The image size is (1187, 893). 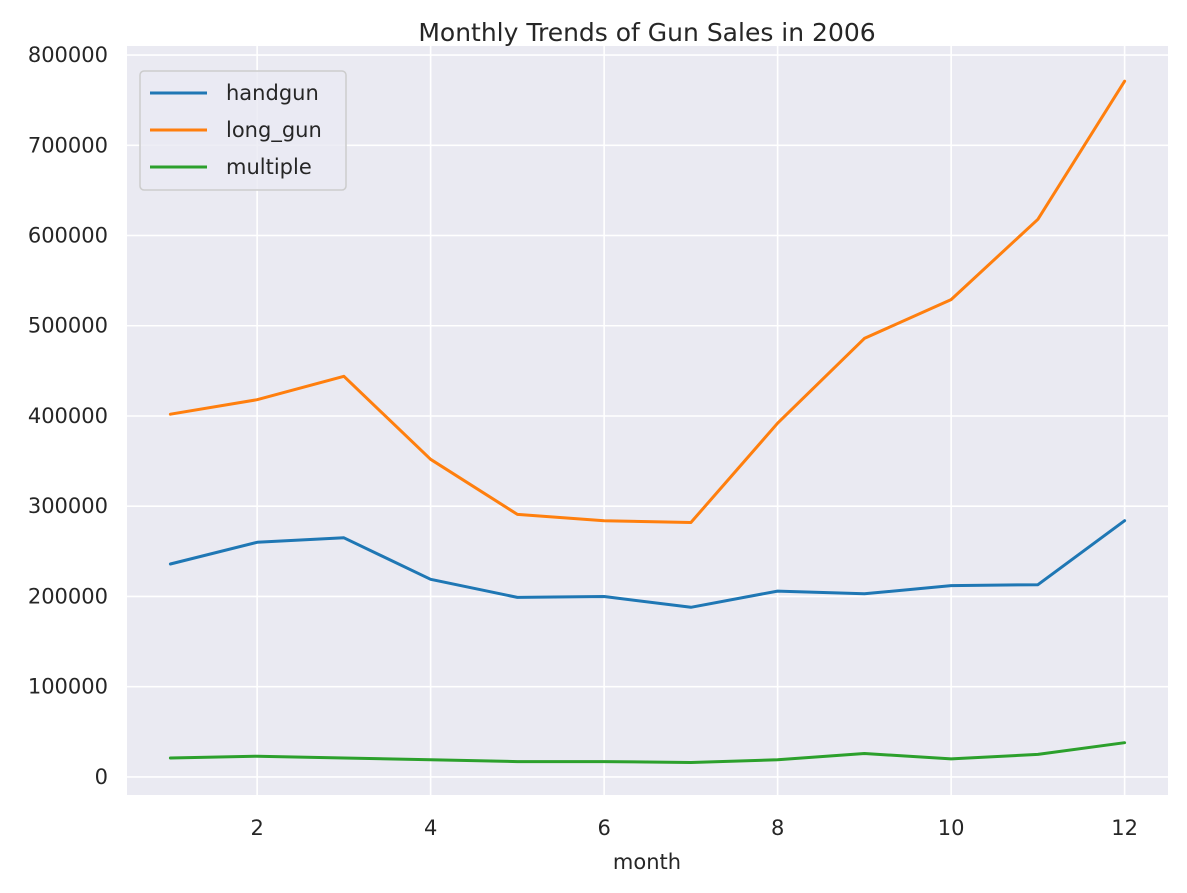 I want to click on x-tick-label: 4, so click(x=430, y=828).